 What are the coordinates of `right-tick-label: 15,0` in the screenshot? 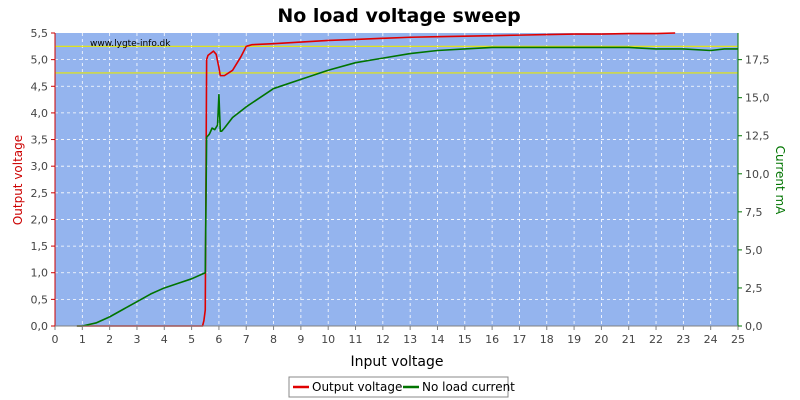 It's located at (757, 98).